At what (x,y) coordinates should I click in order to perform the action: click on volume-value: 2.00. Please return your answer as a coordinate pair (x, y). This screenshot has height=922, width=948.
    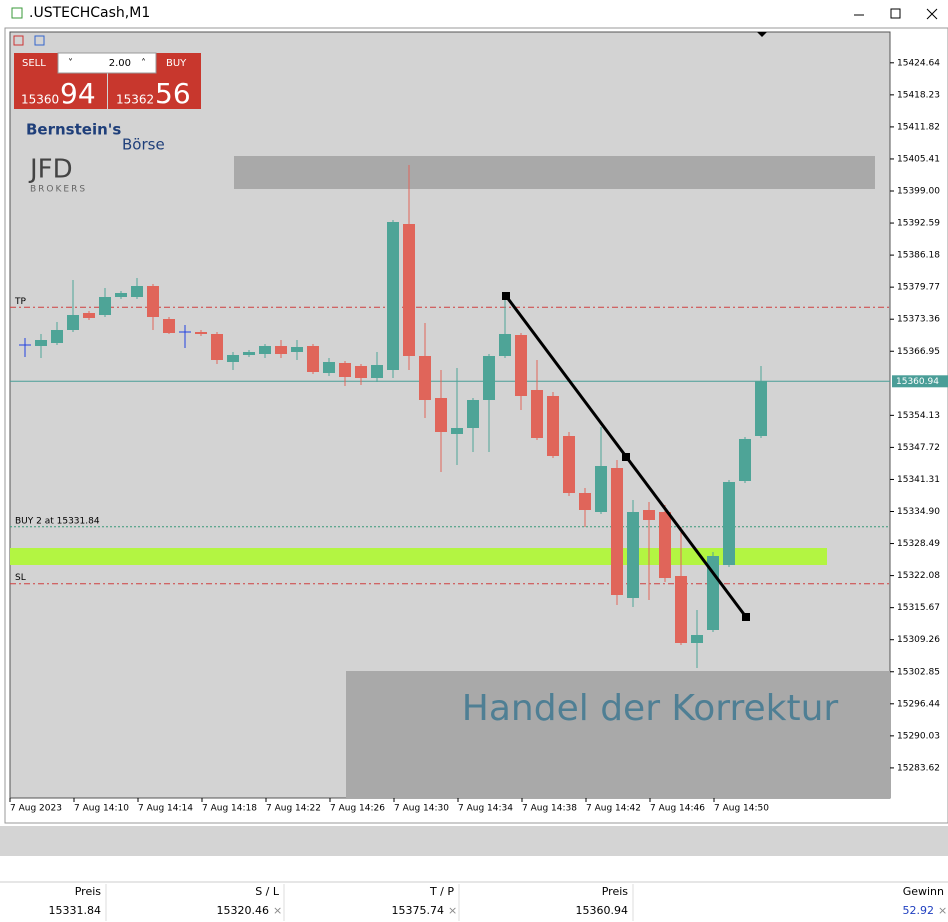
    Looking at the image, I should click on (120, 63).